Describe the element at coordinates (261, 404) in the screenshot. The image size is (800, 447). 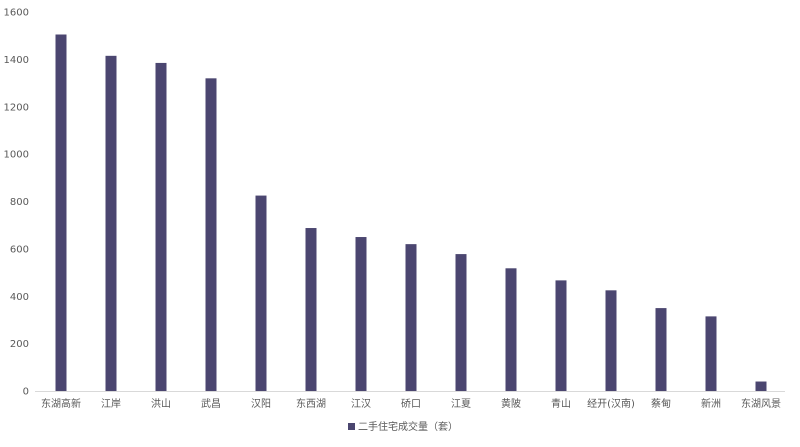
I see `x-tick-label: 汉阳` at that location.